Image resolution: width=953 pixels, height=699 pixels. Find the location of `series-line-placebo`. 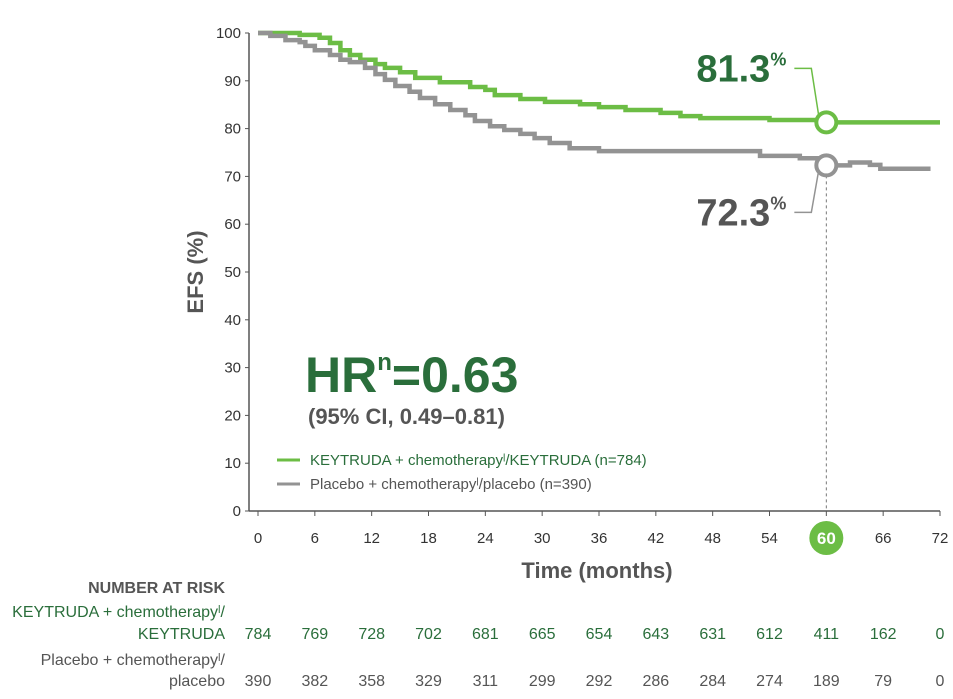

series-line-placebo is located at coordinates (594, 101).